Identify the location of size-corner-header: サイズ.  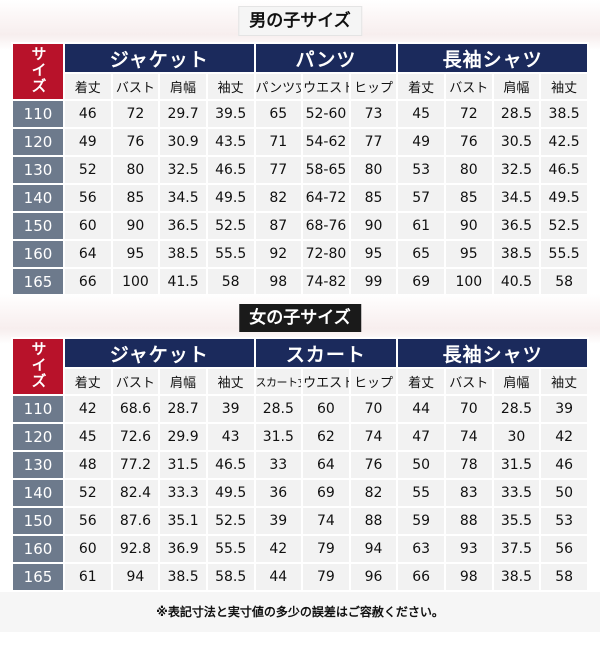
(38, 71).